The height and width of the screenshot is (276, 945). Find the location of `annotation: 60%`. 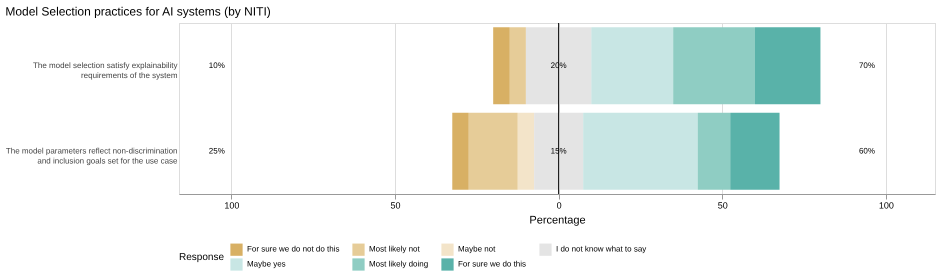

annotation: 60% is located at coordinates (866, 151).